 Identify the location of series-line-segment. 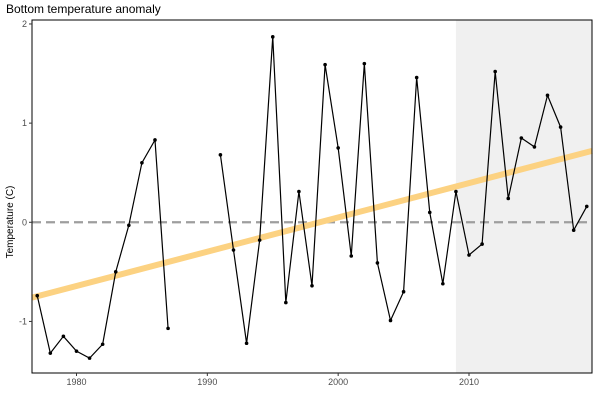
(102, 248).